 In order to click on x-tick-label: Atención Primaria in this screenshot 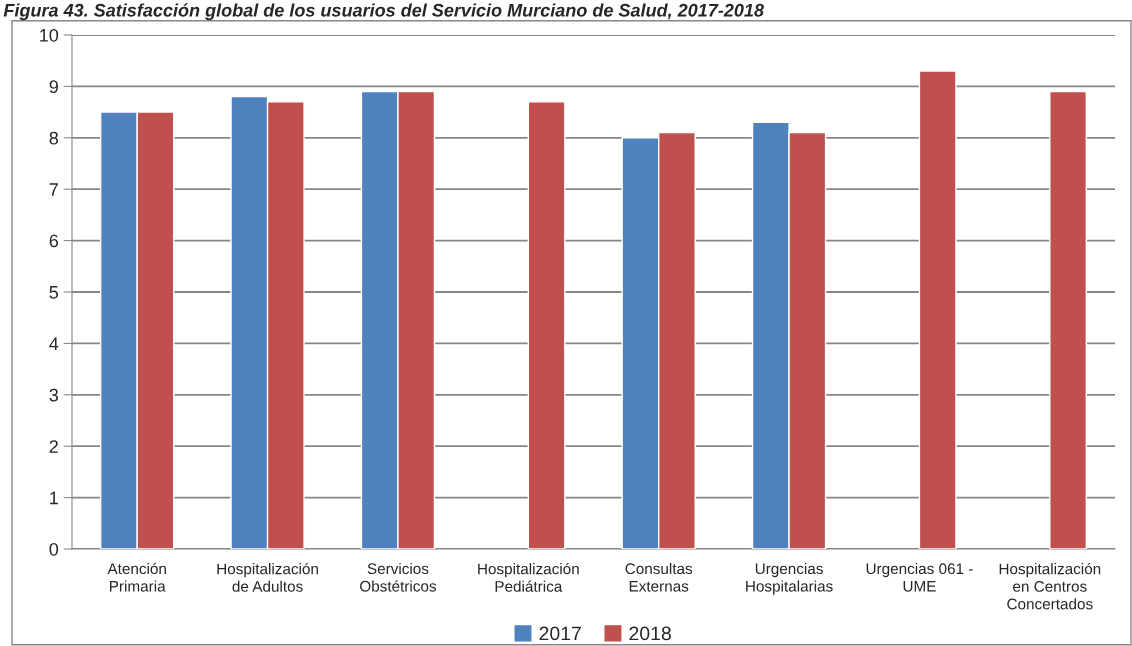, I will do `click(136, 577)`.